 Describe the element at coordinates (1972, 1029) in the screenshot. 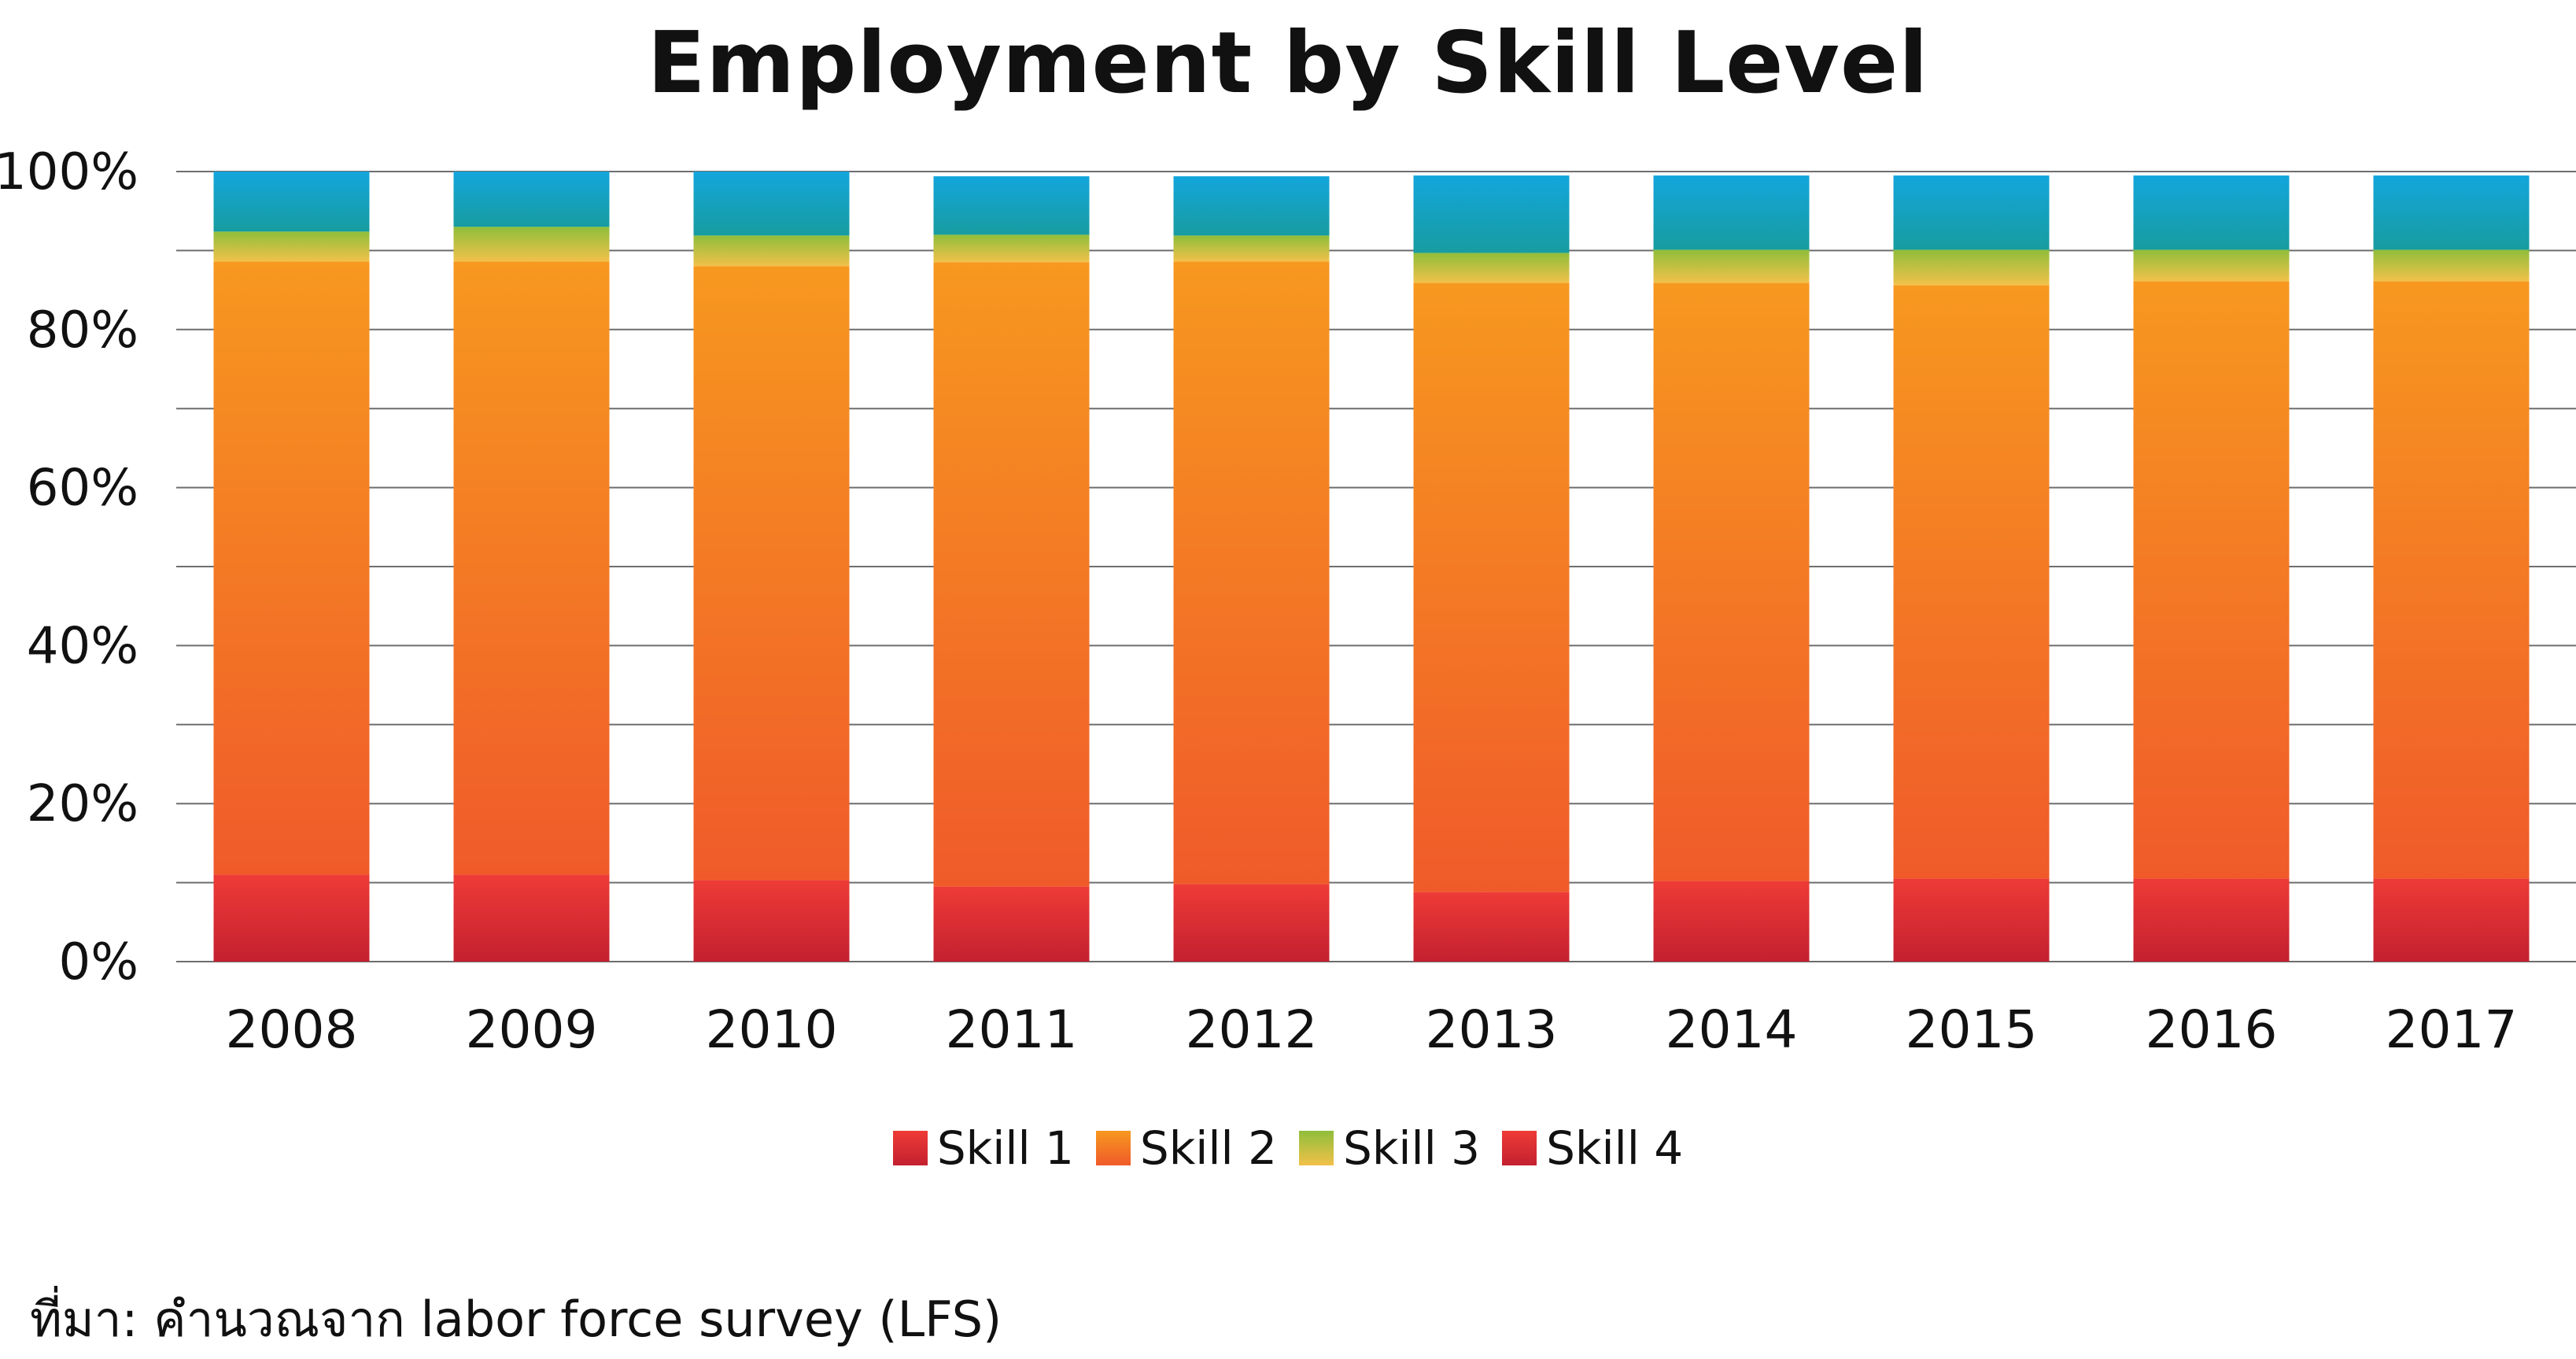

I see `x-tick-label: 2015` at that location.